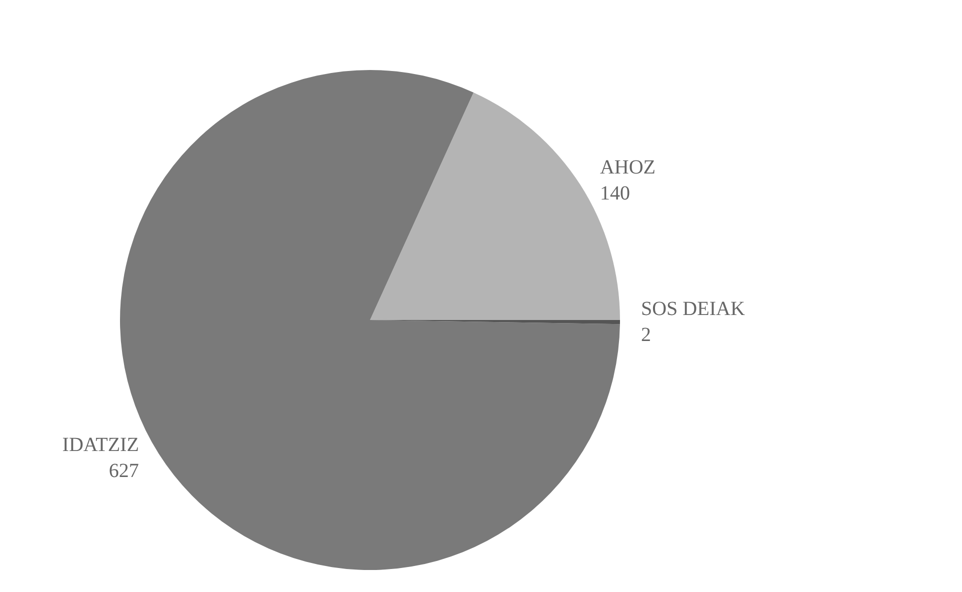 This screenshot has width=962, height=592. Describe the element at coordinates (628, 167) in the screenshot. I see `slice-label: AHOZ` at that location.